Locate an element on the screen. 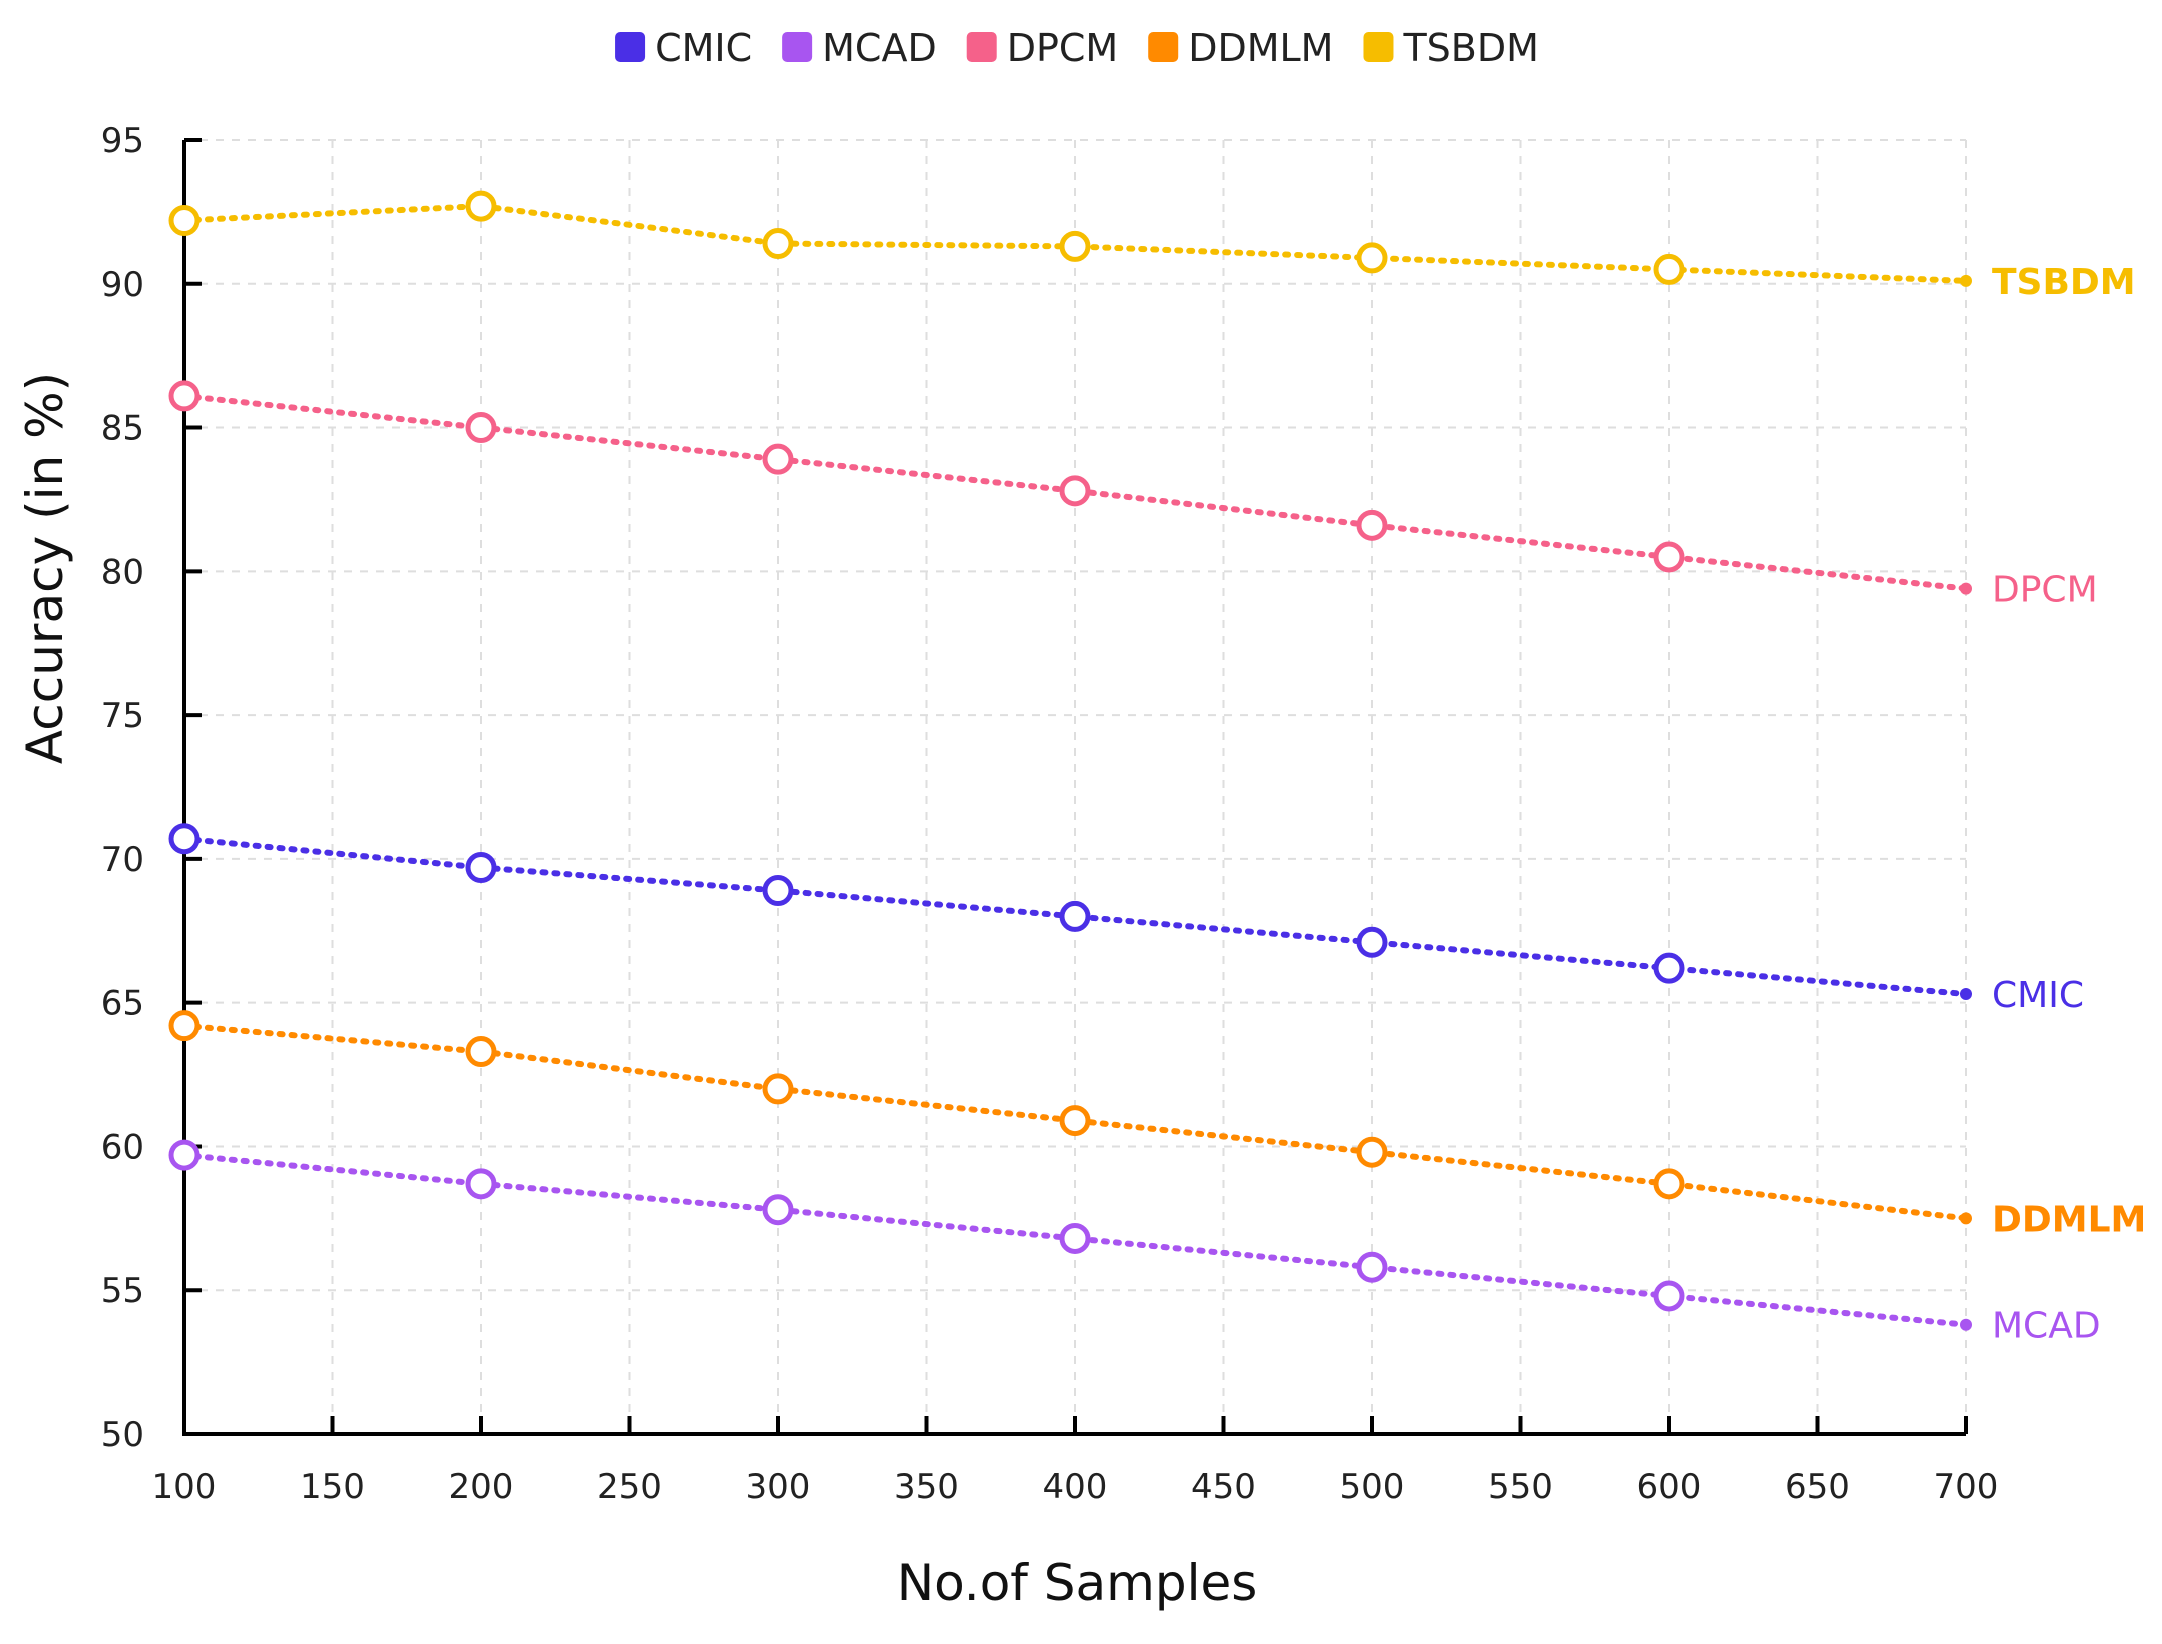 The image size is (2162, 1644). legend-item-dpcm: DPCM is located at coordinates (1042, 48).